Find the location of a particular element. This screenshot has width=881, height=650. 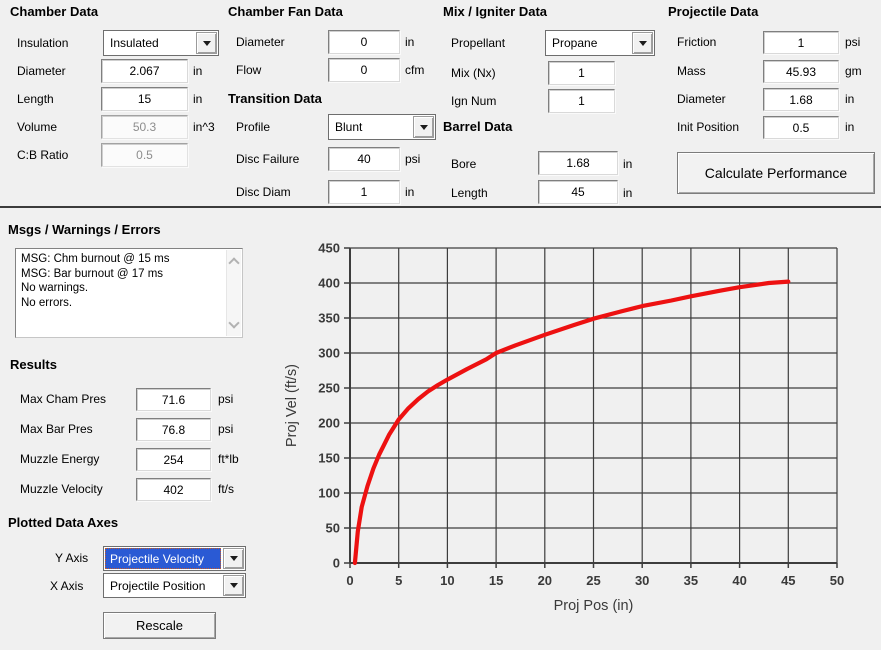

section-divider is located at coordinates (440, 207).